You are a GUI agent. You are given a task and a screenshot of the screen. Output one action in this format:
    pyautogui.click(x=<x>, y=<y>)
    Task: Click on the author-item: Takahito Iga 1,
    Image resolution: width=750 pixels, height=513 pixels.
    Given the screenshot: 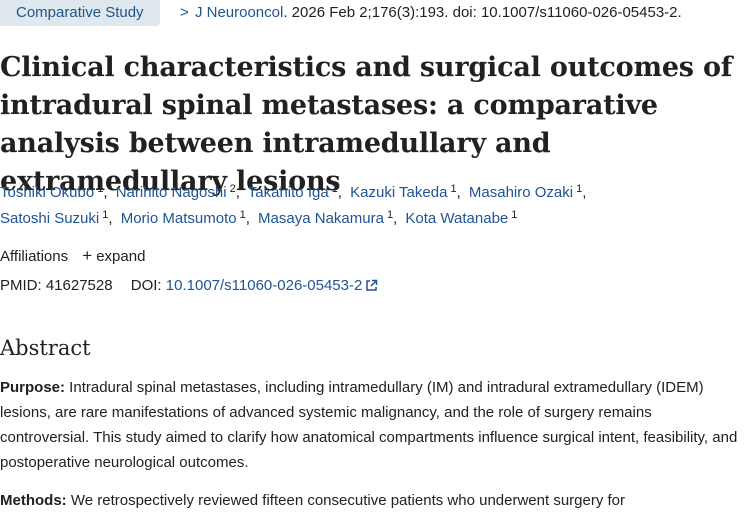 What is the action you would take?
    pyautogui.click(x=294, y=192)
    